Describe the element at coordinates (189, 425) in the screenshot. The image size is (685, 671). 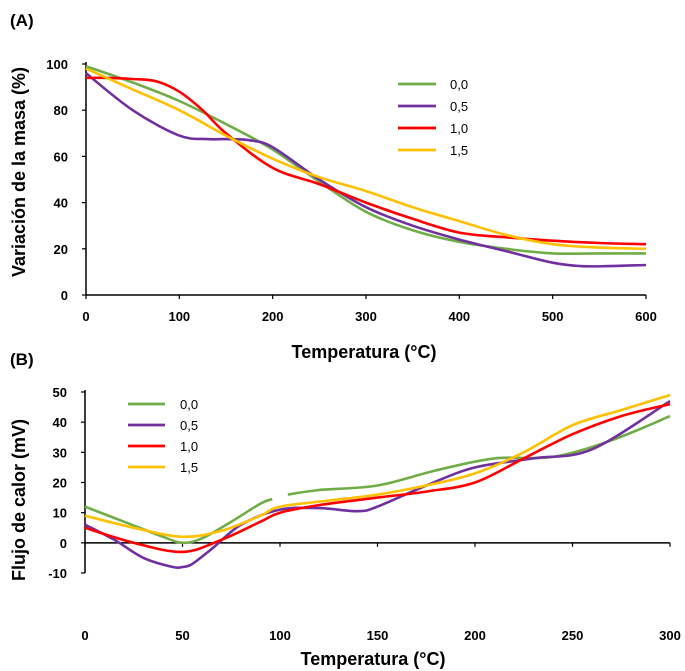
I see `panel-b-legend-label-0-5: 0,5` at that location.